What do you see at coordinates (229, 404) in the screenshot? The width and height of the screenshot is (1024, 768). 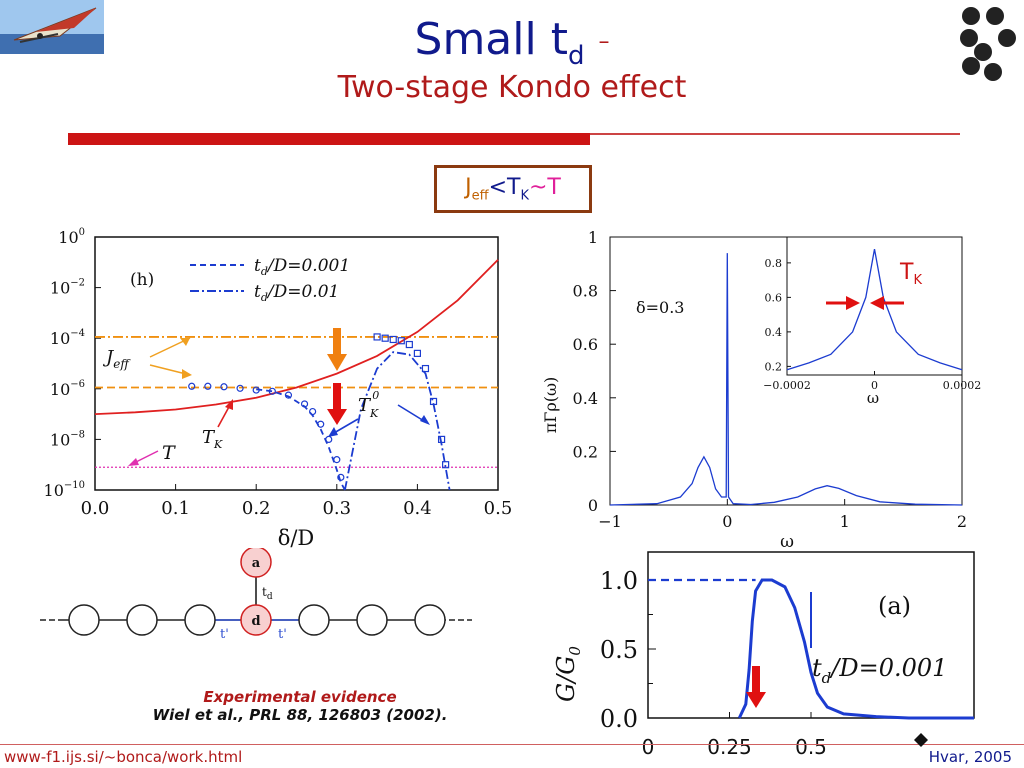 I see `tk-arrowhead` at bounding box center [229, 404].